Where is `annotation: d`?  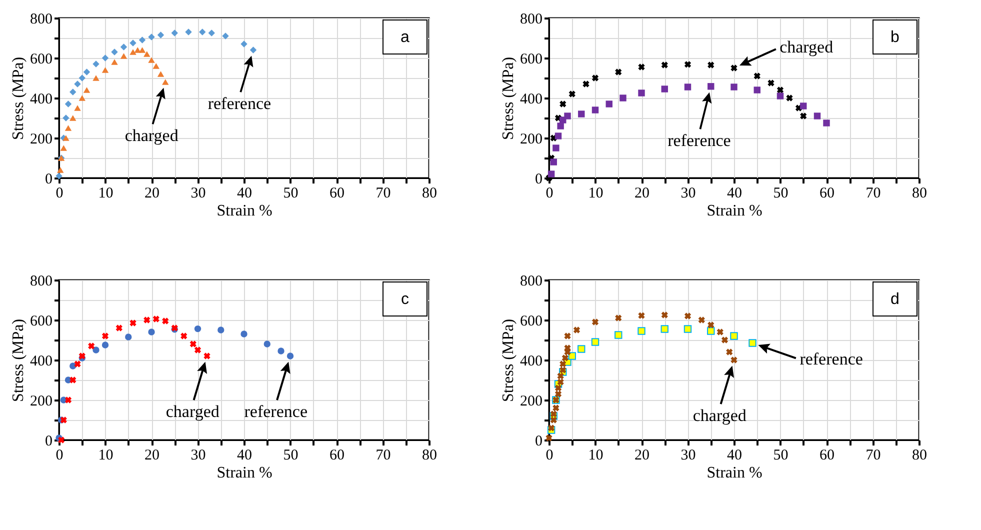 annotation: d is located at coordinates (895, 299).